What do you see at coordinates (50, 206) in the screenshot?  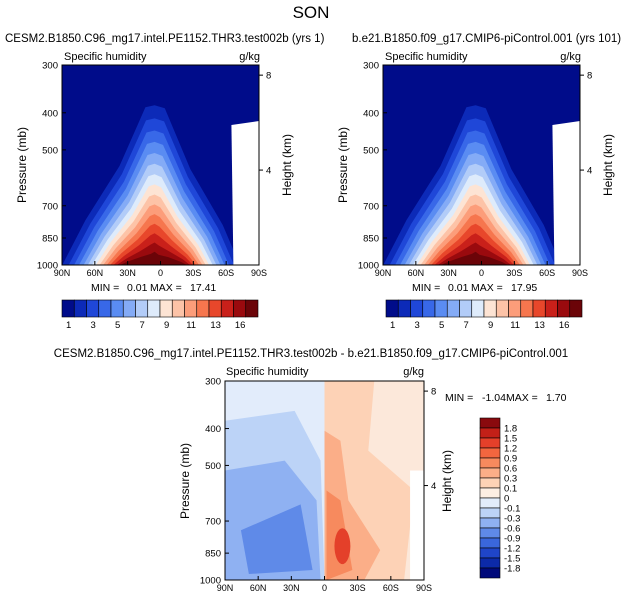 I see `y-tick-label: 700` at bounding box center [50, 206].